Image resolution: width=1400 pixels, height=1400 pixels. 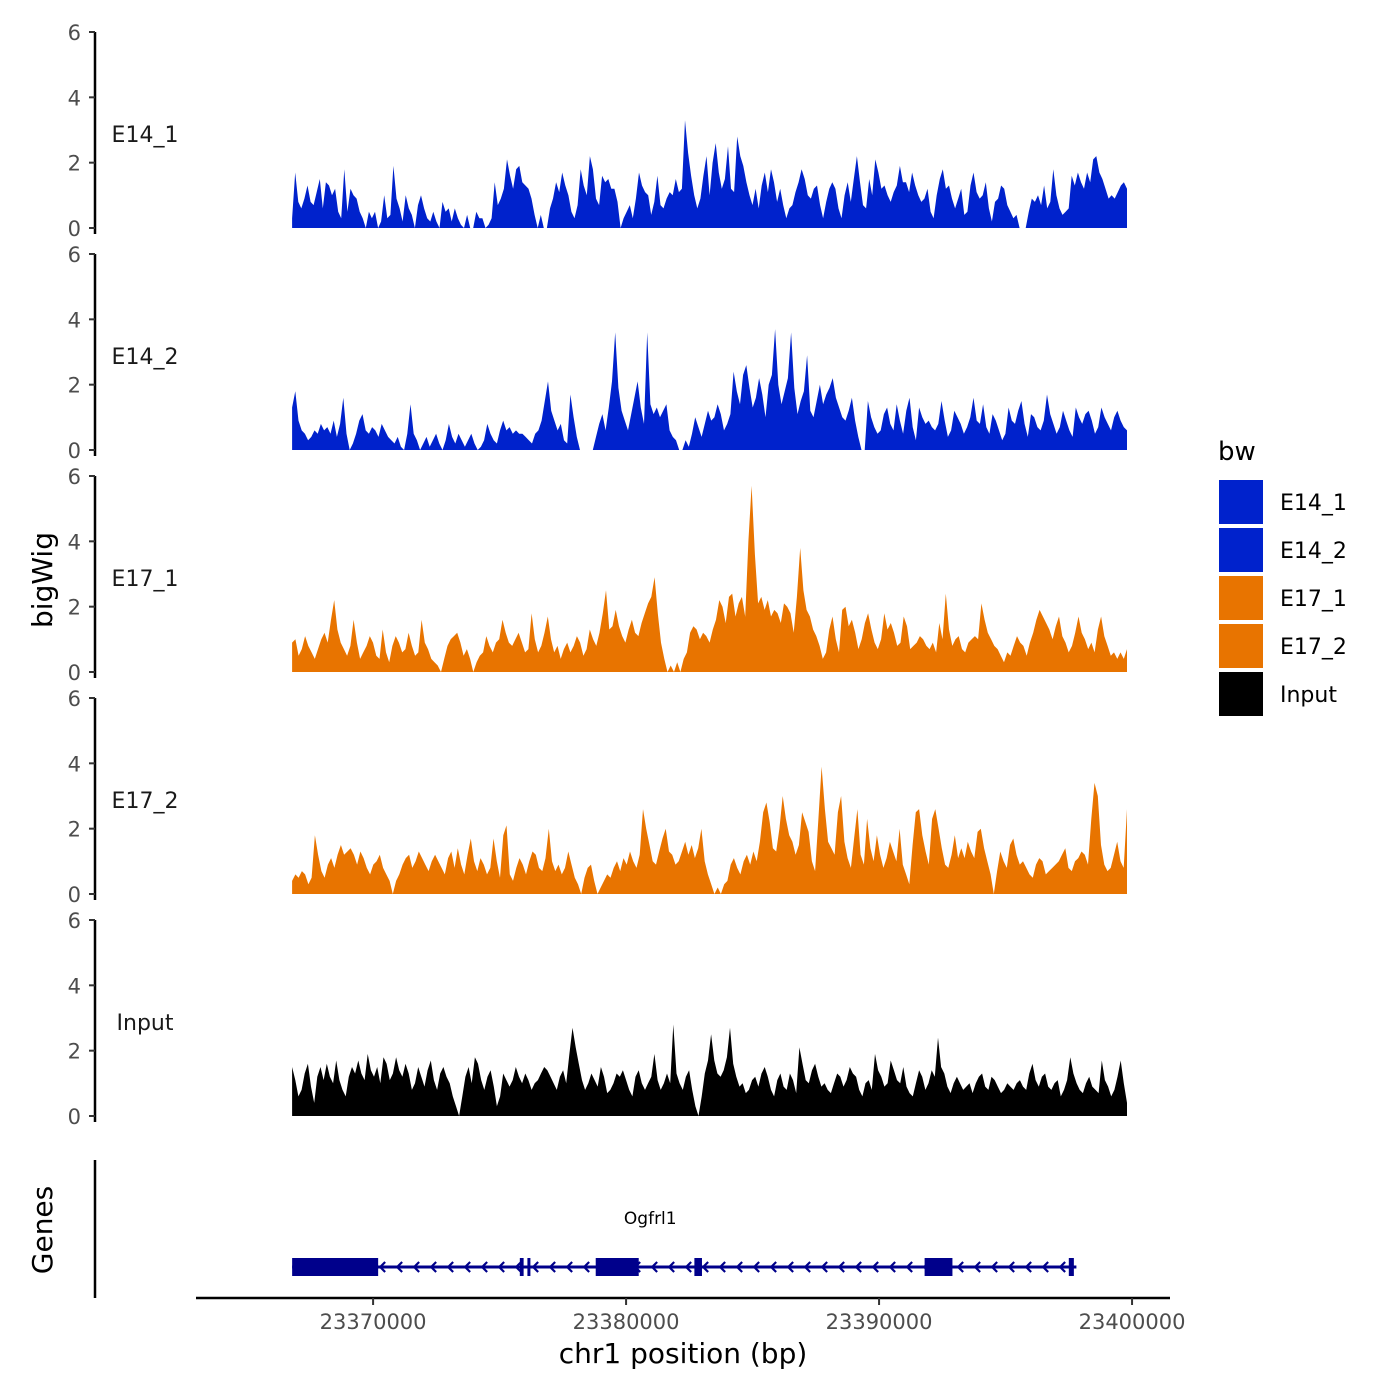 What do you see at coordinates (145, 579) in the screenshot?
I see `track-label: E17_1` at bounding box center [145, 579].